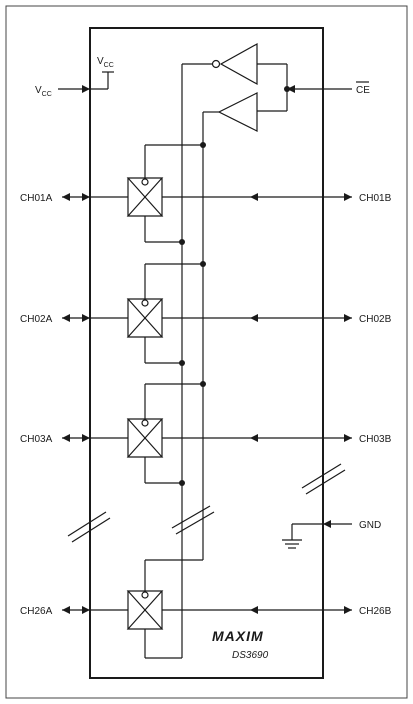 The height and width of the screenshot is (704, 413). I want to click on channel-2-right-arrow-out, so click(348, 318).